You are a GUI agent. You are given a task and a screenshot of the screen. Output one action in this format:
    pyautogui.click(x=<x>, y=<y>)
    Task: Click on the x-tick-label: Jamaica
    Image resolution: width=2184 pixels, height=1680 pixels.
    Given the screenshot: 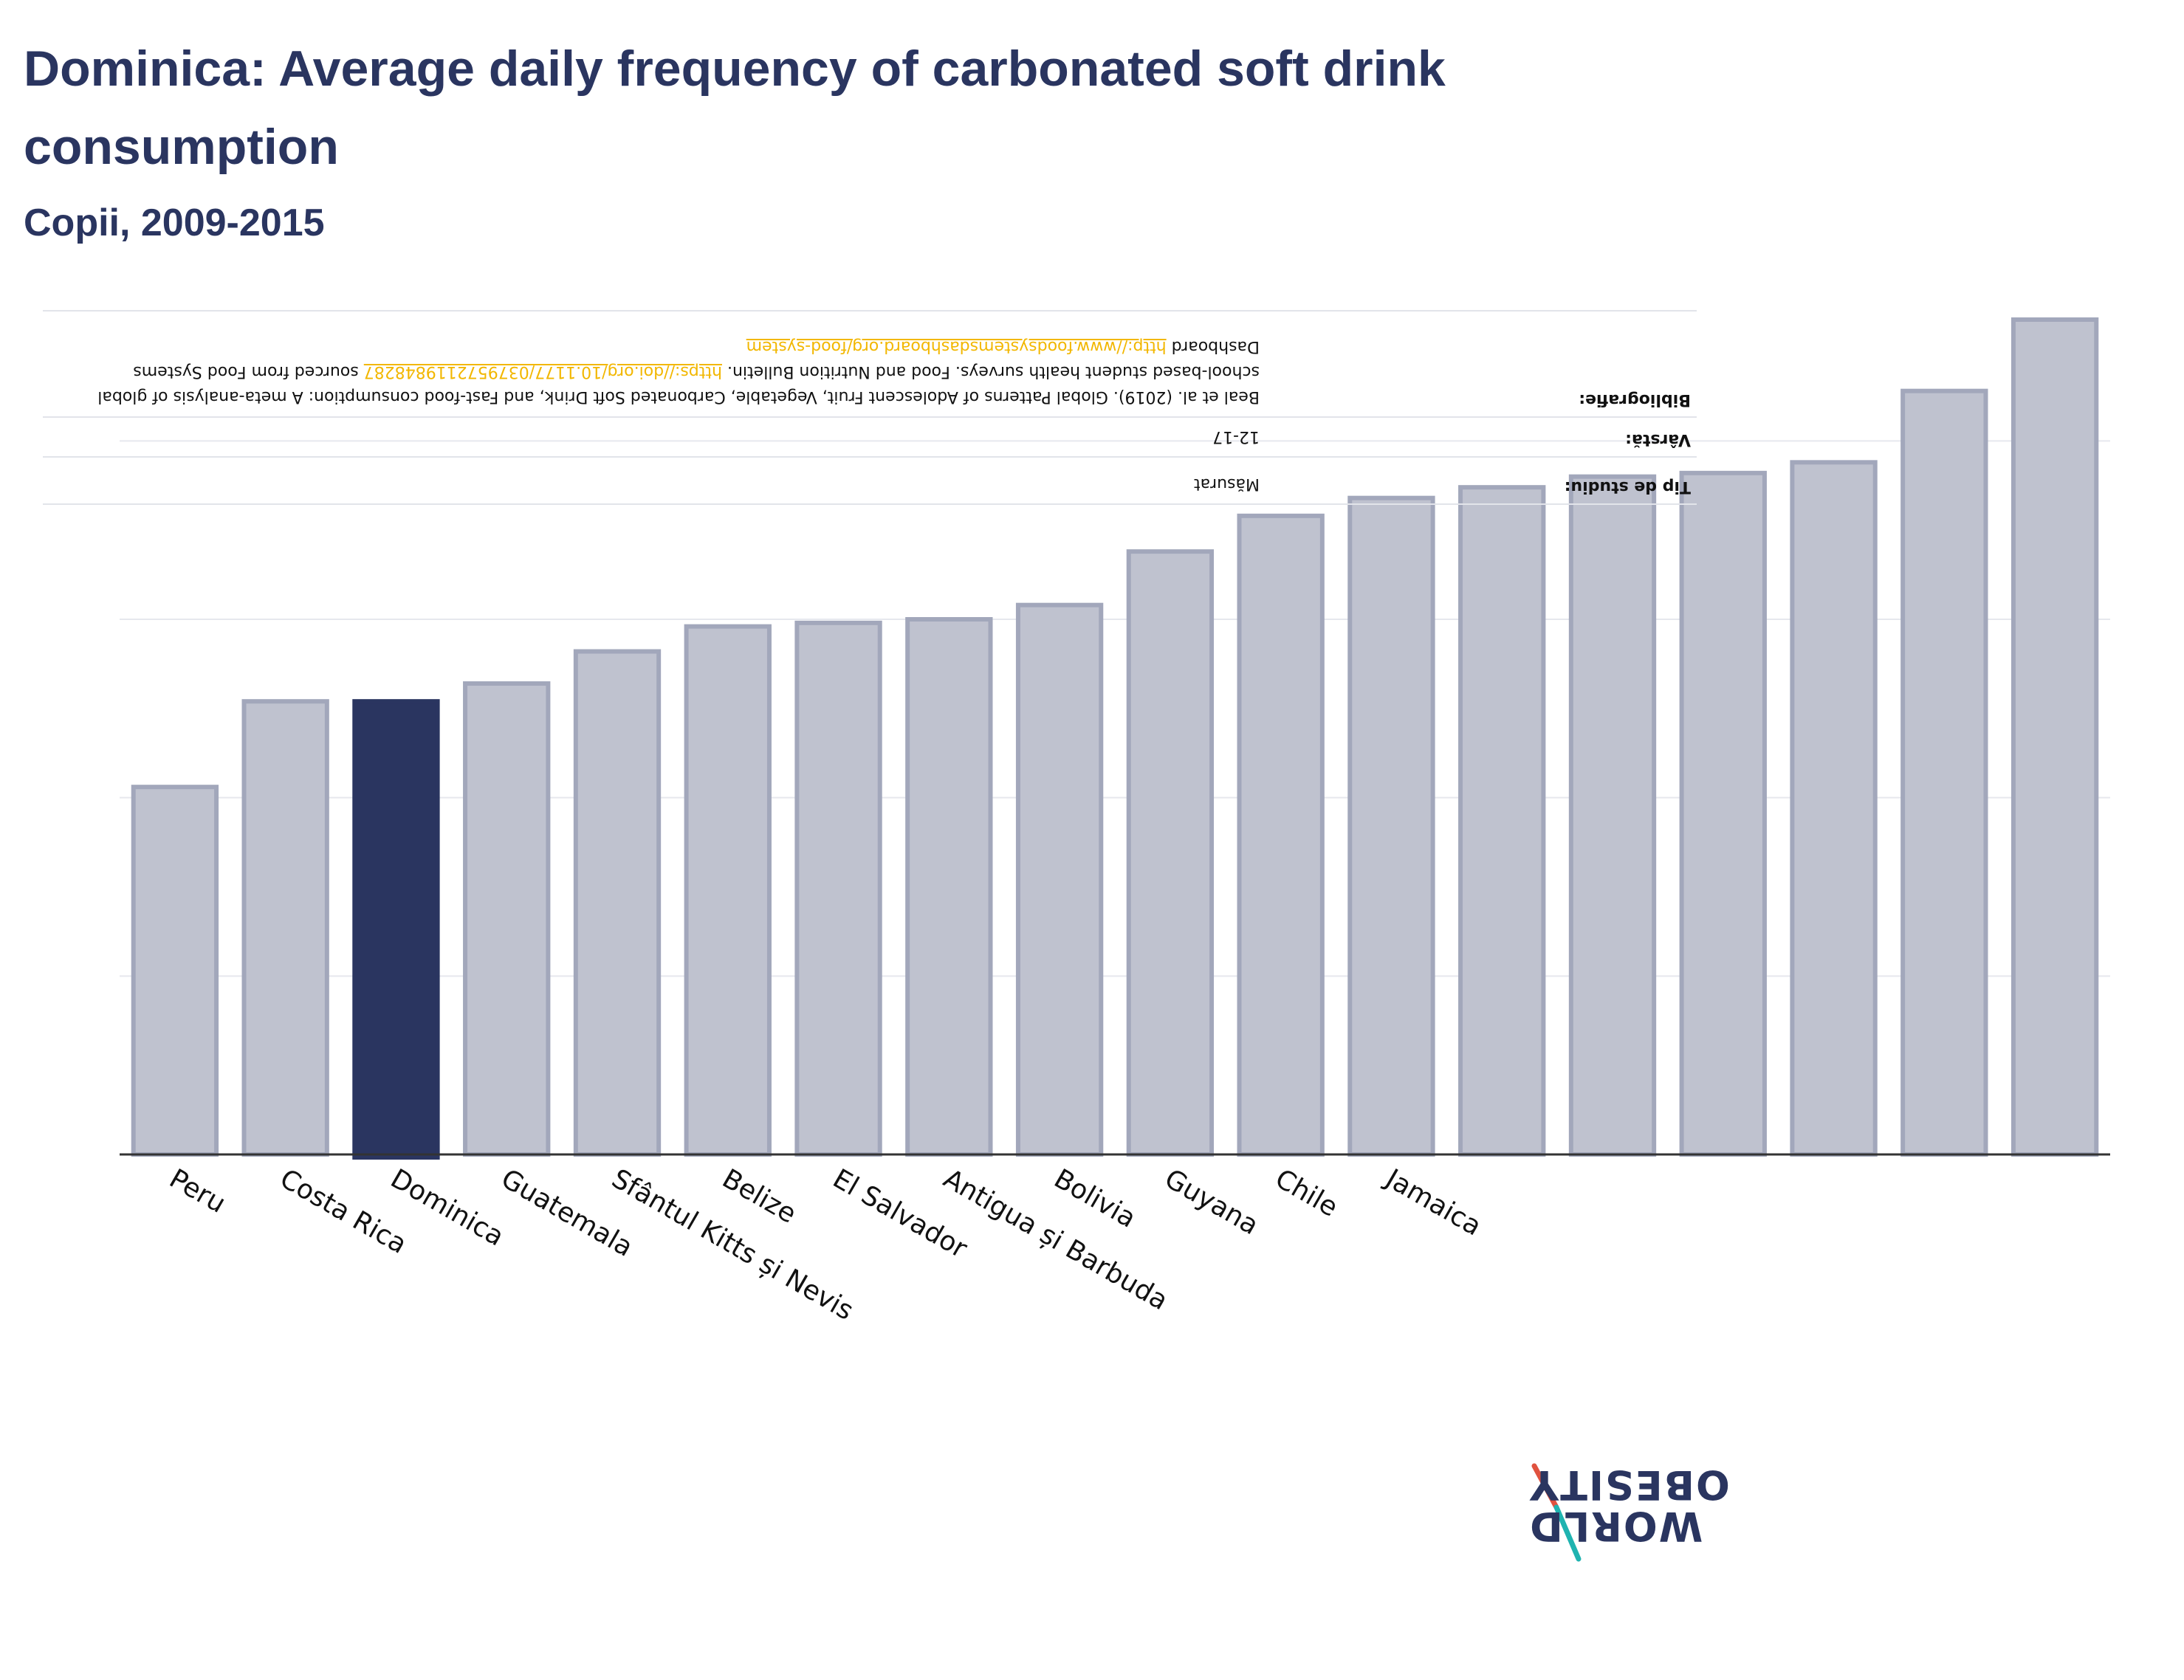 What is the action you would take?
    pyautogui.click(x=1432, y=1202)
    